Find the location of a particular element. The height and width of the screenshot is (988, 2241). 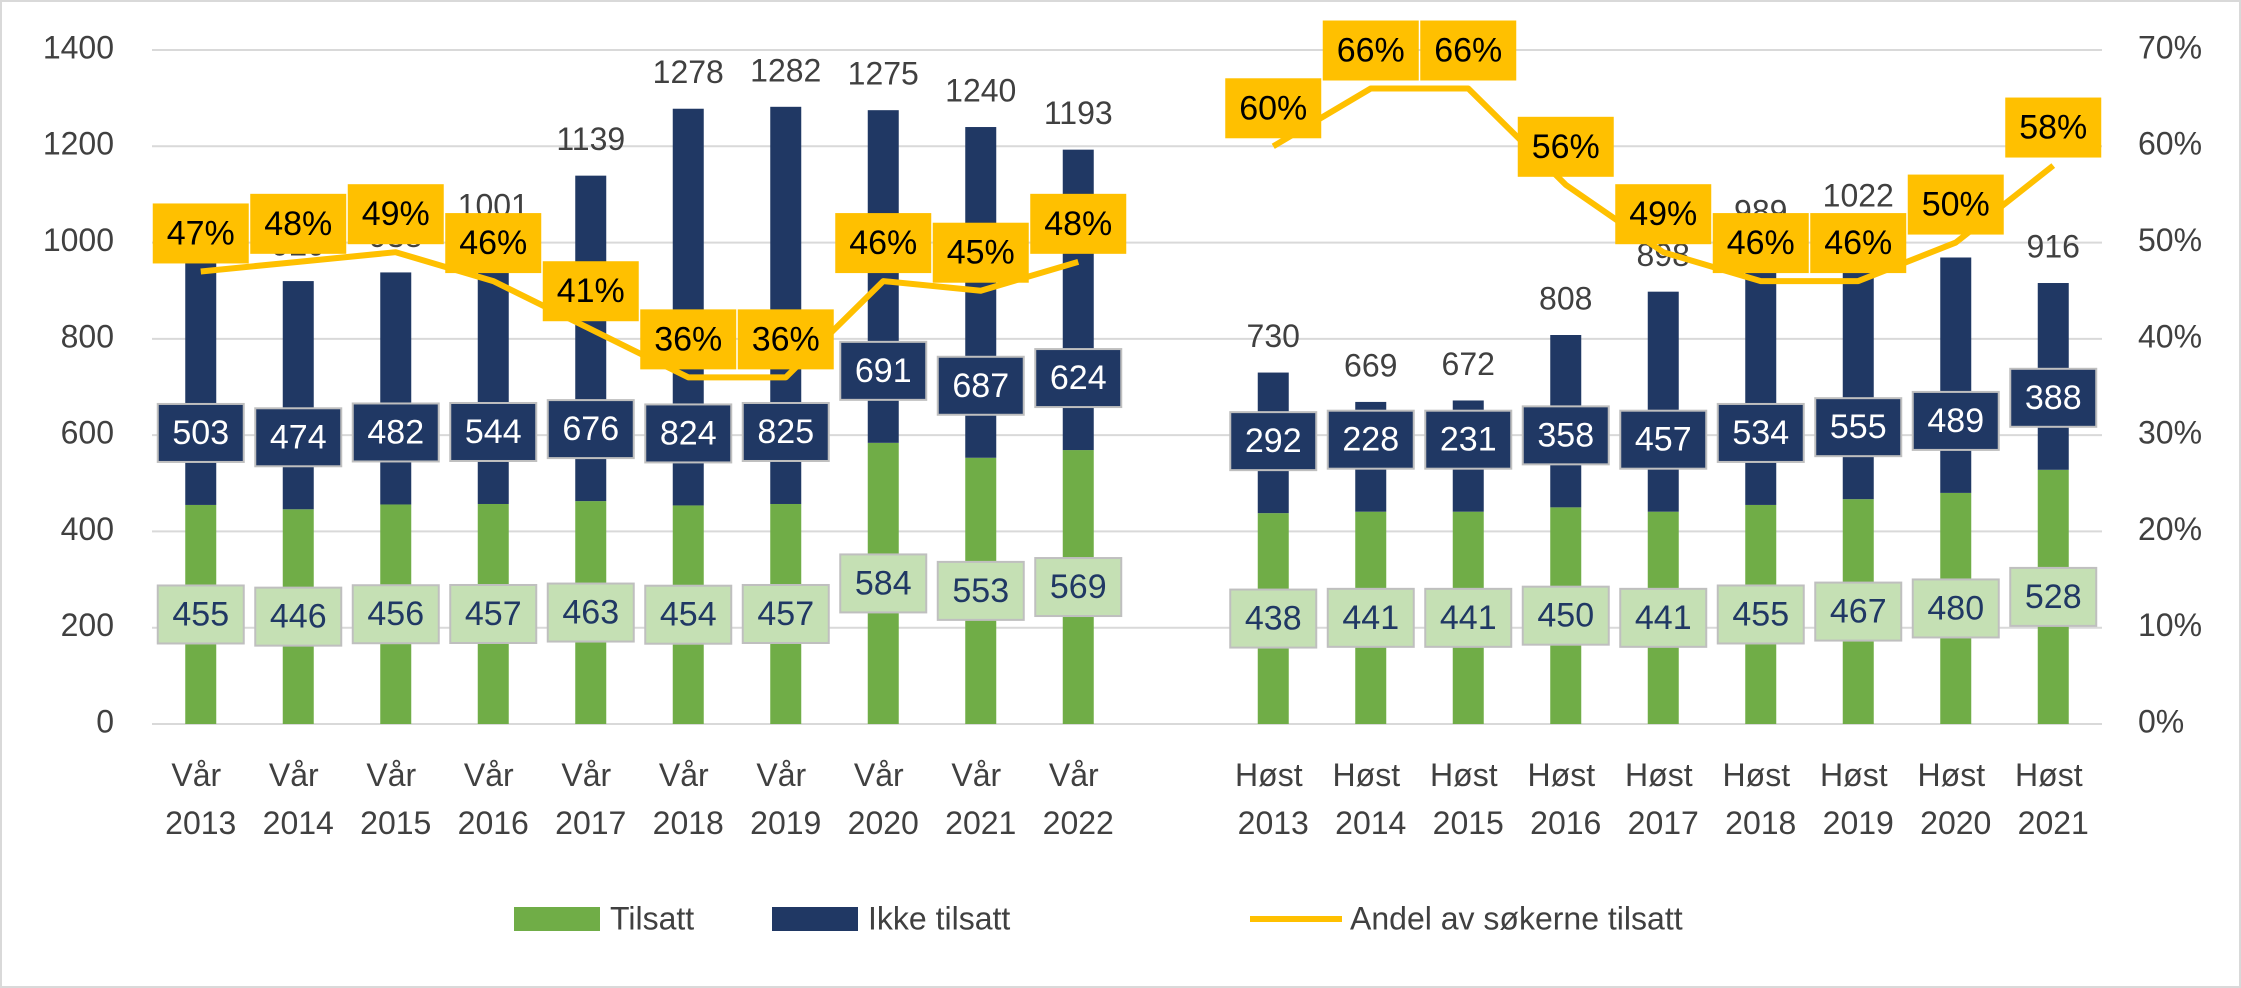

data-label: 534 is located at coordinates (1760, 433).